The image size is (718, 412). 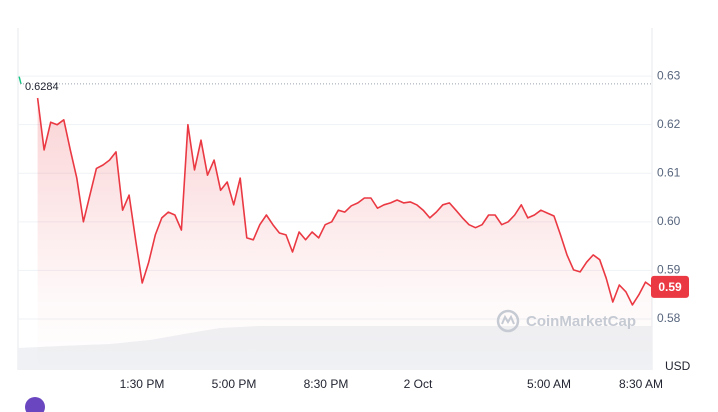 What do you see at coordinates (669, 318) in the screenshot?
I see `y-tick-label: 0.58` at bounding box center [669, 318].